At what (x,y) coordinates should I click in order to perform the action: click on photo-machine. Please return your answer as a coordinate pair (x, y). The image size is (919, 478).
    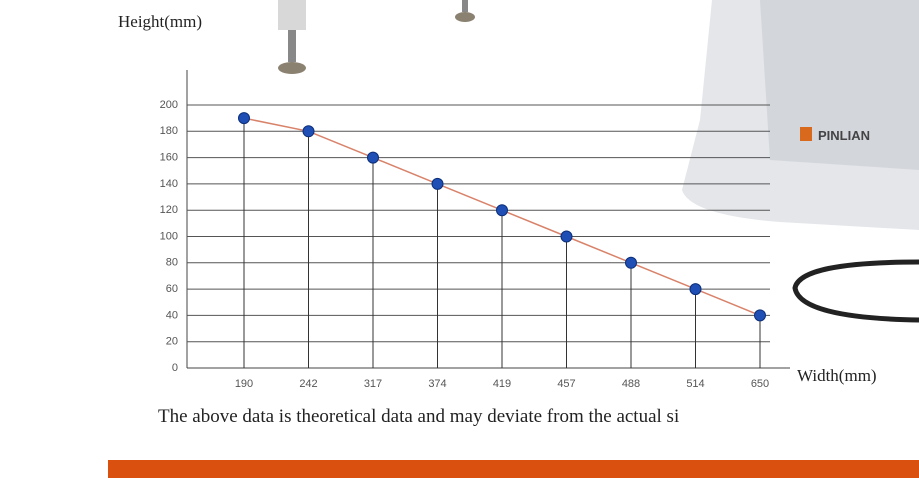
    Looking at the image, I should click on (839, 85).